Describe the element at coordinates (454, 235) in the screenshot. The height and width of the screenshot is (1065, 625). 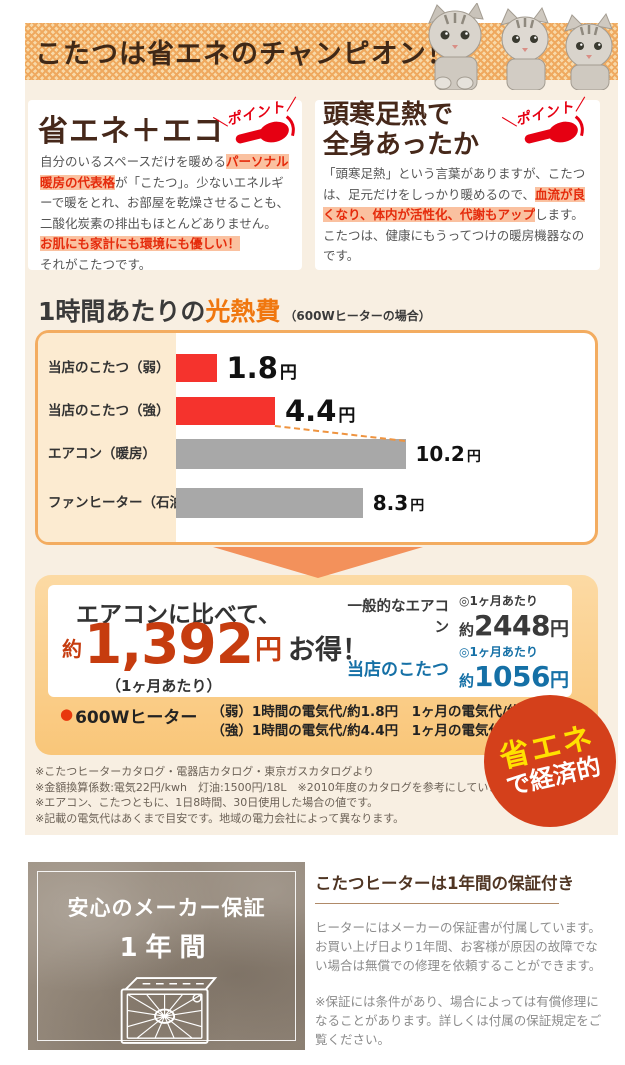
I see `warm-text-2: します。こたつは、健康にもうってつけの暖房機器なのです。` at that location.